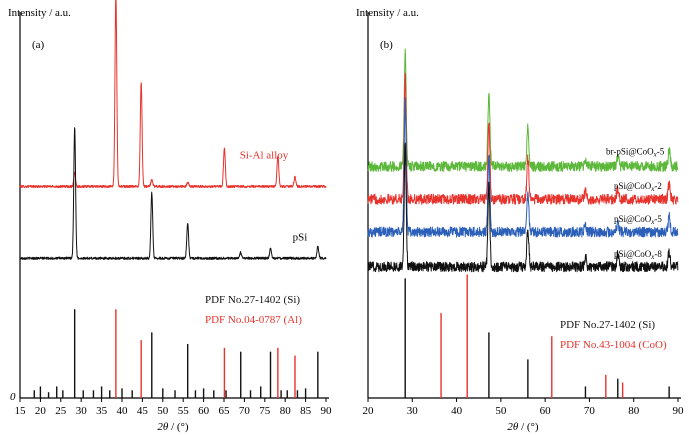  I want to click on series-label-part: br-pSi@CoO, so click(630, 151).